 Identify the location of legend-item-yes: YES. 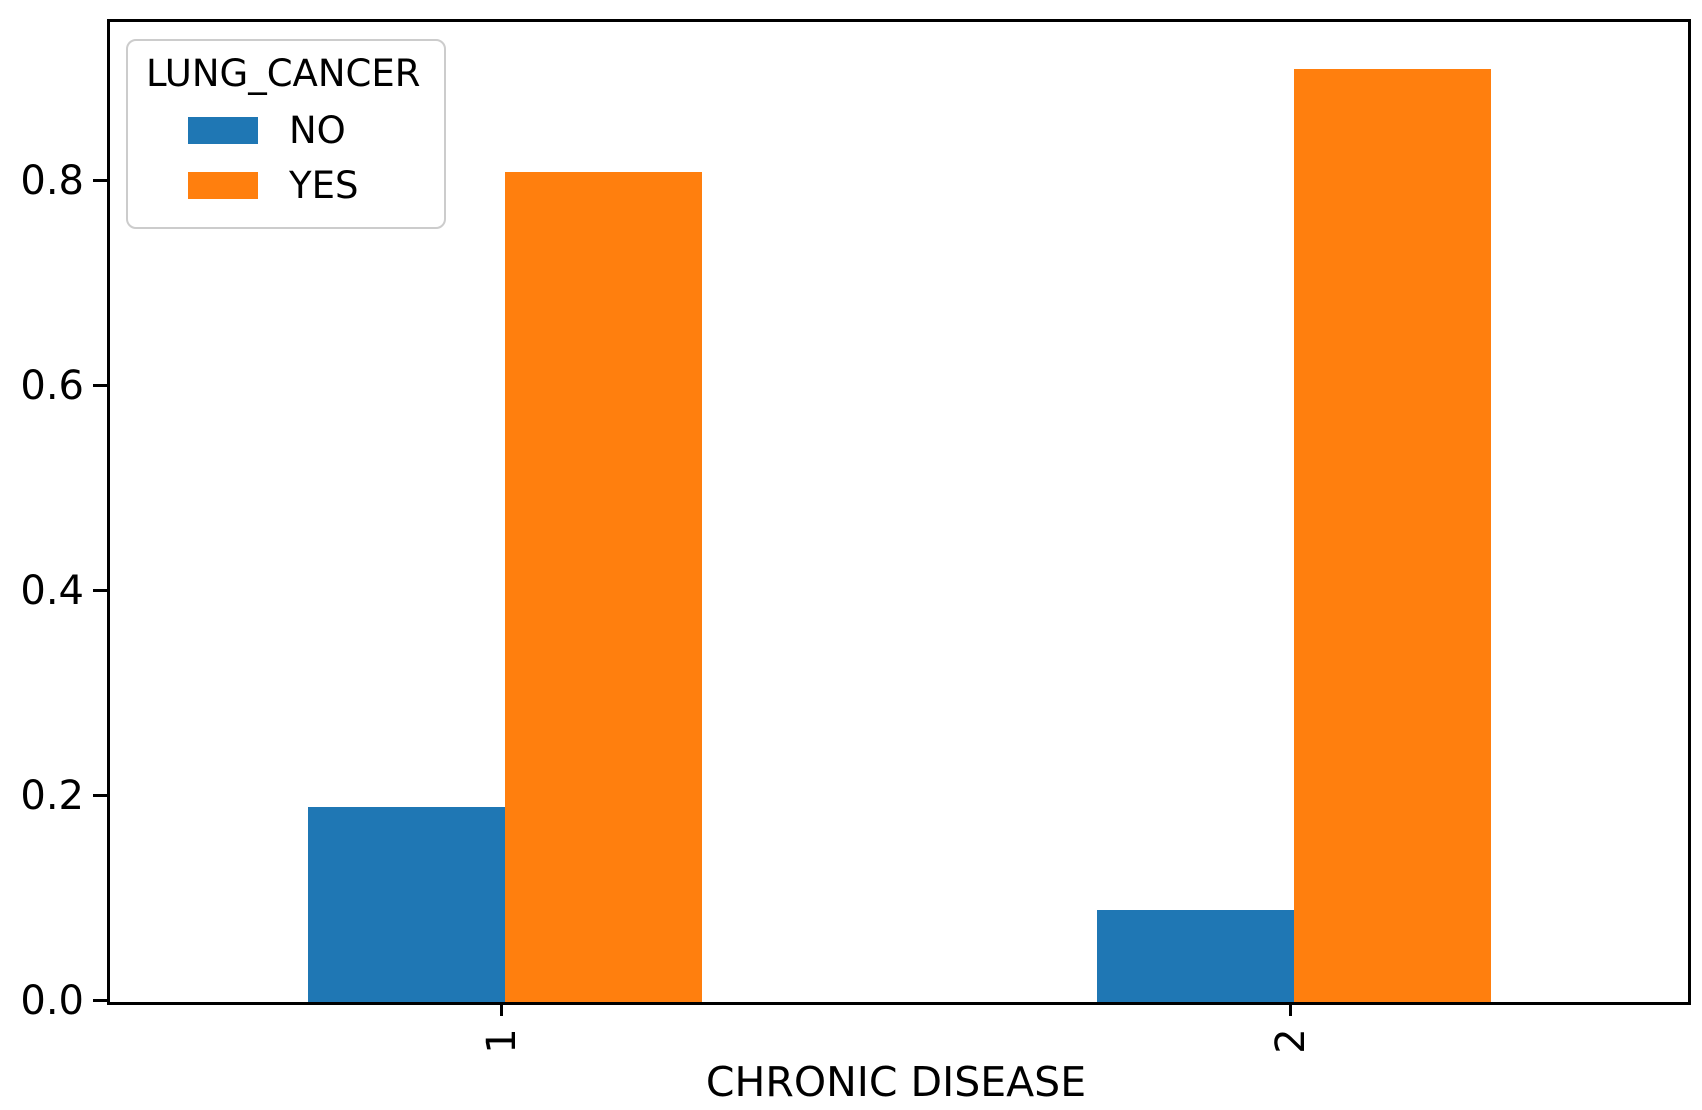
(283, 185).